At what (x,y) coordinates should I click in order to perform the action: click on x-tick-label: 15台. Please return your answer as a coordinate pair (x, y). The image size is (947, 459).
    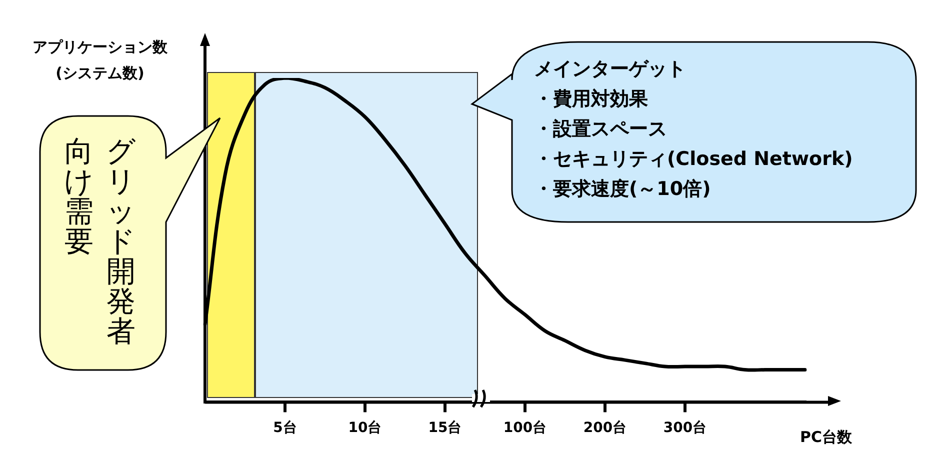
    Looking at the image, I should click on (445, 428).